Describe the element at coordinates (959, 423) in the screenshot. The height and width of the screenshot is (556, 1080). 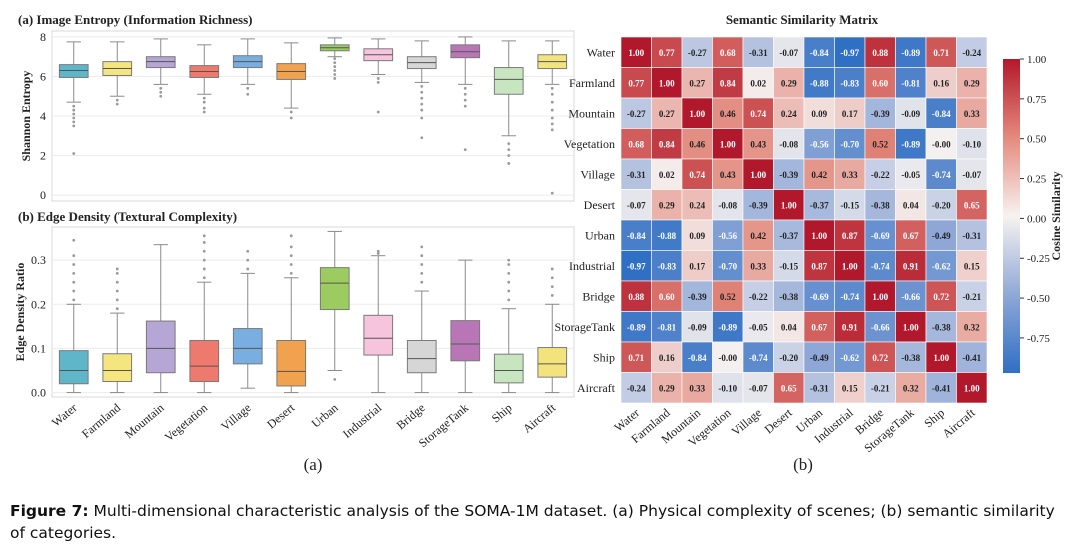
I see `heatmap-col-label: Aircraft` at that location.